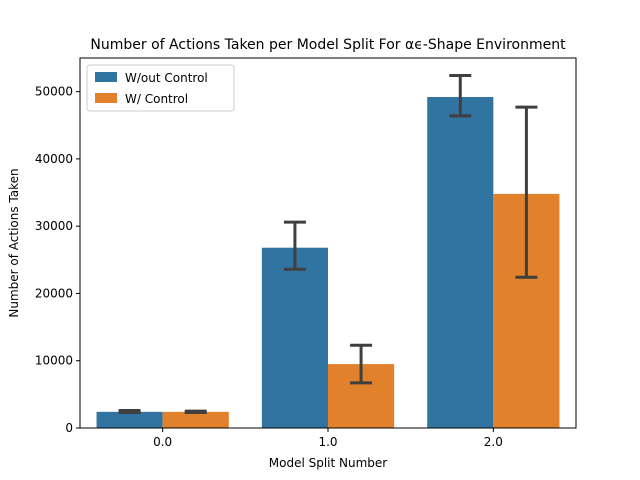 The image size is (640, 480). What do you see at coordinates (162, 442) in the screenshot?
I see `x-tick-label: 0.0` at bounding box center [162, 442].